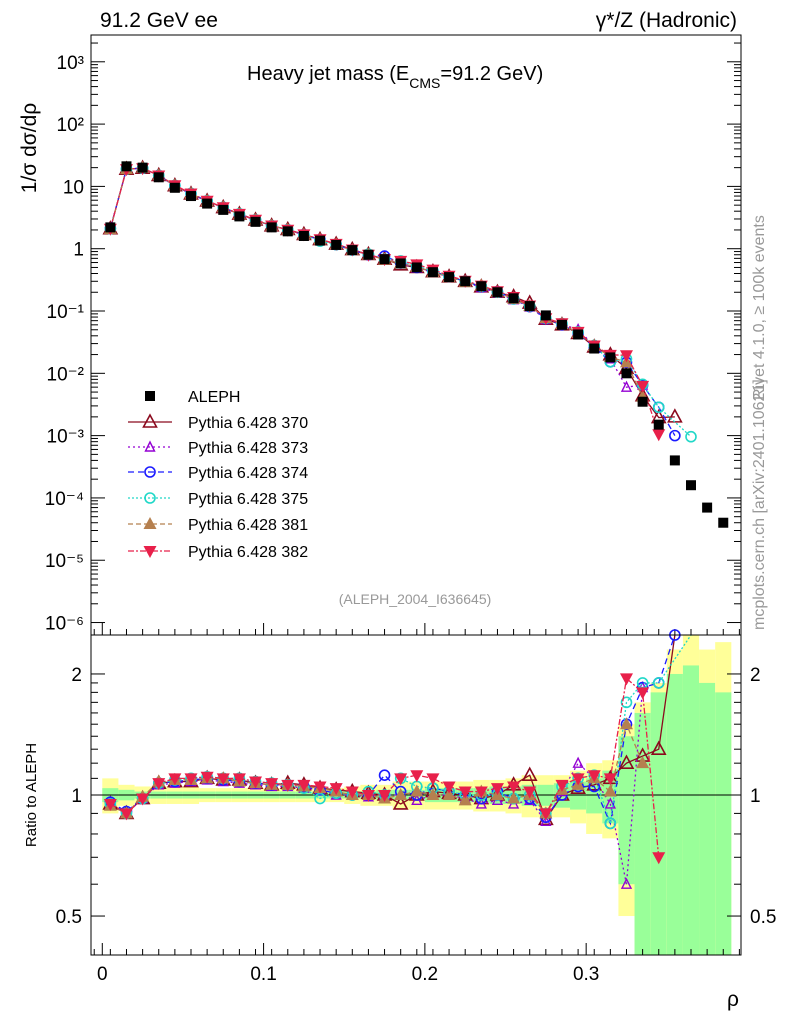 The image size is (786, 1024). Describe the element at coordinates (675, 415) in the screenshot. I see `series-370-point` at that location.